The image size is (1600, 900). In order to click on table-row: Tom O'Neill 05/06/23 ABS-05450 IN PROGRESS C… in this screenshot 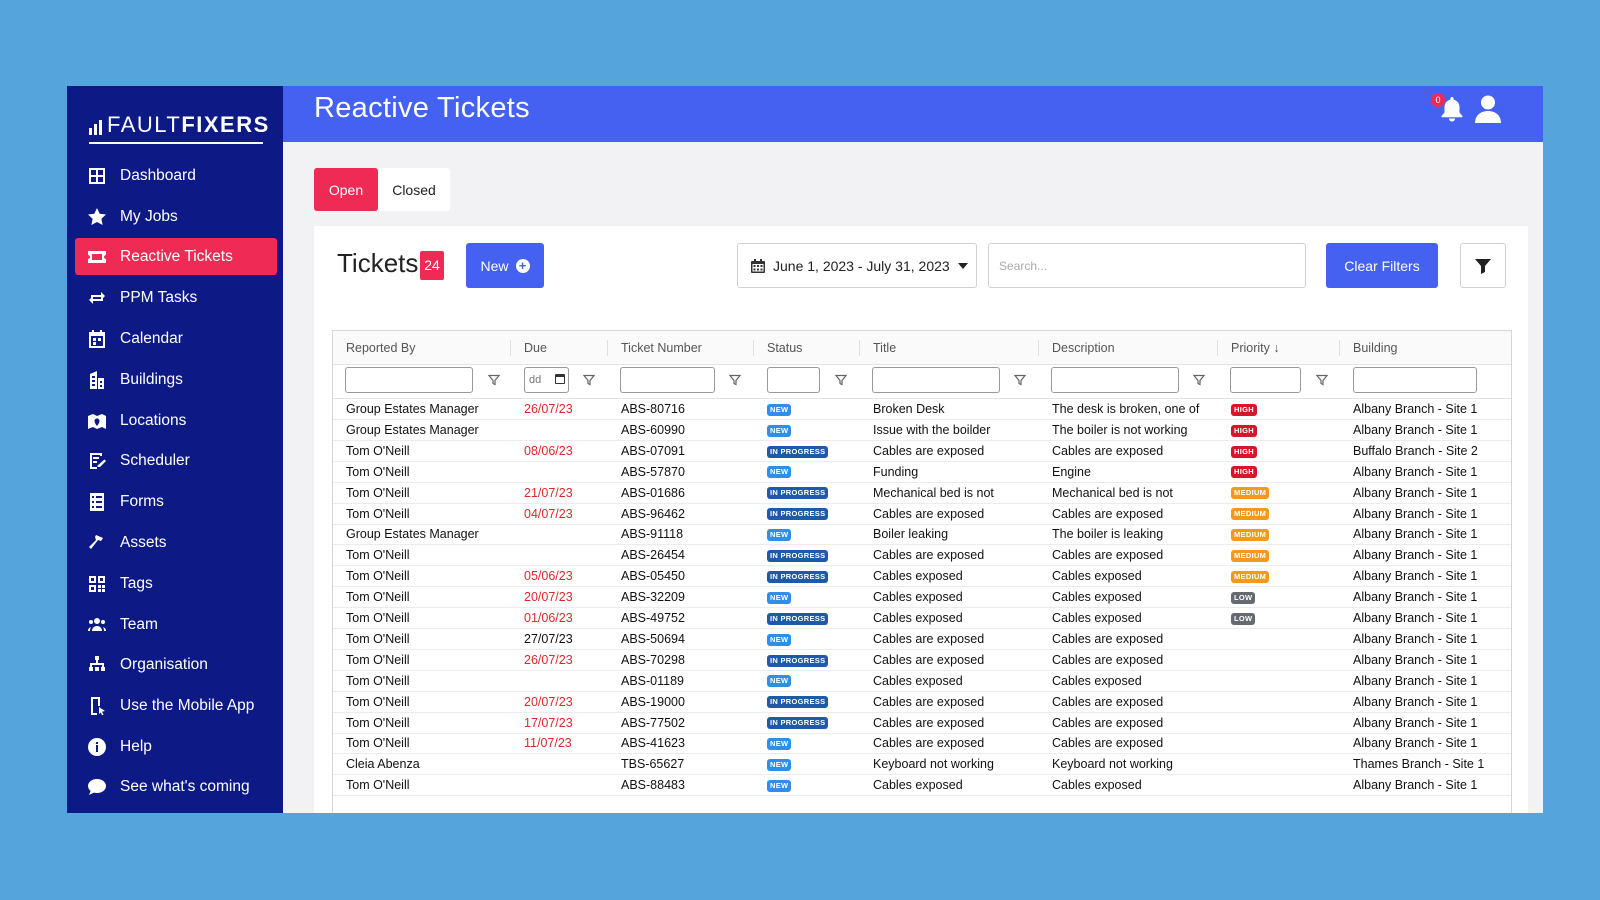, I will do `click(922, 577)`.